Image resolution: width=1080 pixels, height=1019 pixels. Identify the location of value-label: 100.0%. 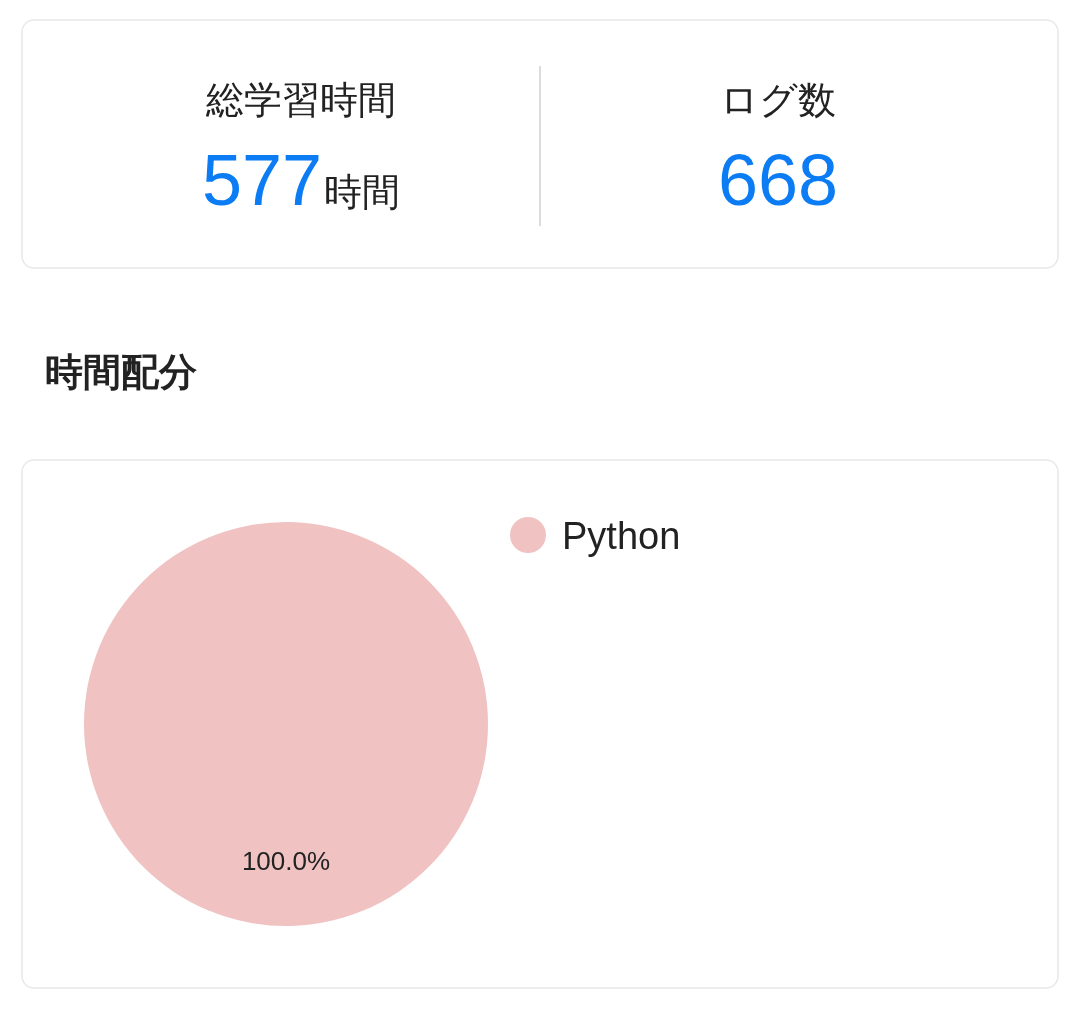
(286, 861).